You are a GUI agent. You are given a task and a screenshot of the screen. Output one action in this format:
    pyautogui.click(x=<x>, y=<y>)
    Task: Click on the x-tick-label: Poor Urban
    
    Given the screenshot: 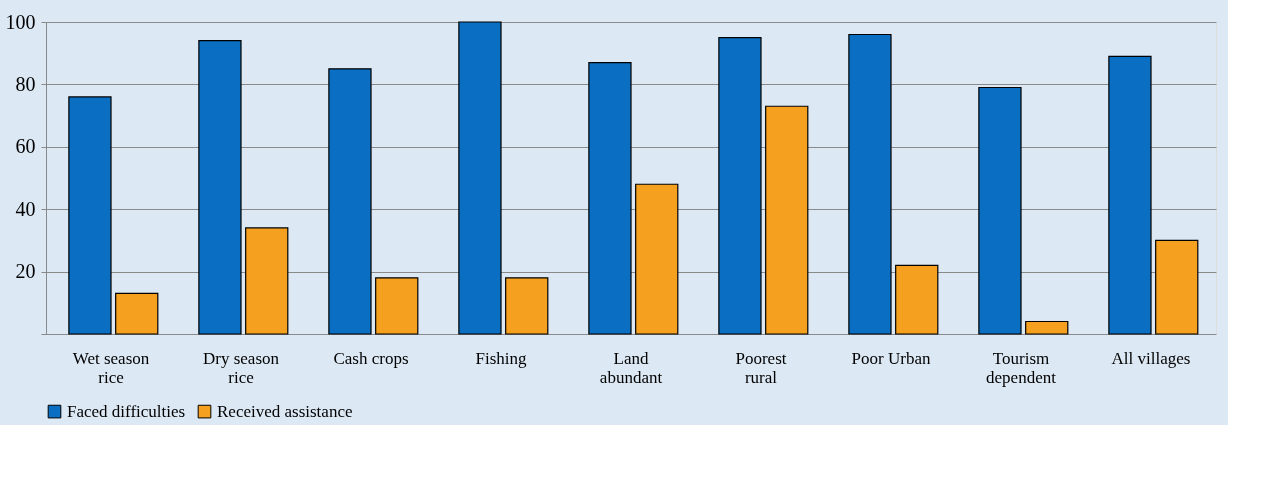 What is the action you would take?
    pyautogui.click(x=891, y=358)
    